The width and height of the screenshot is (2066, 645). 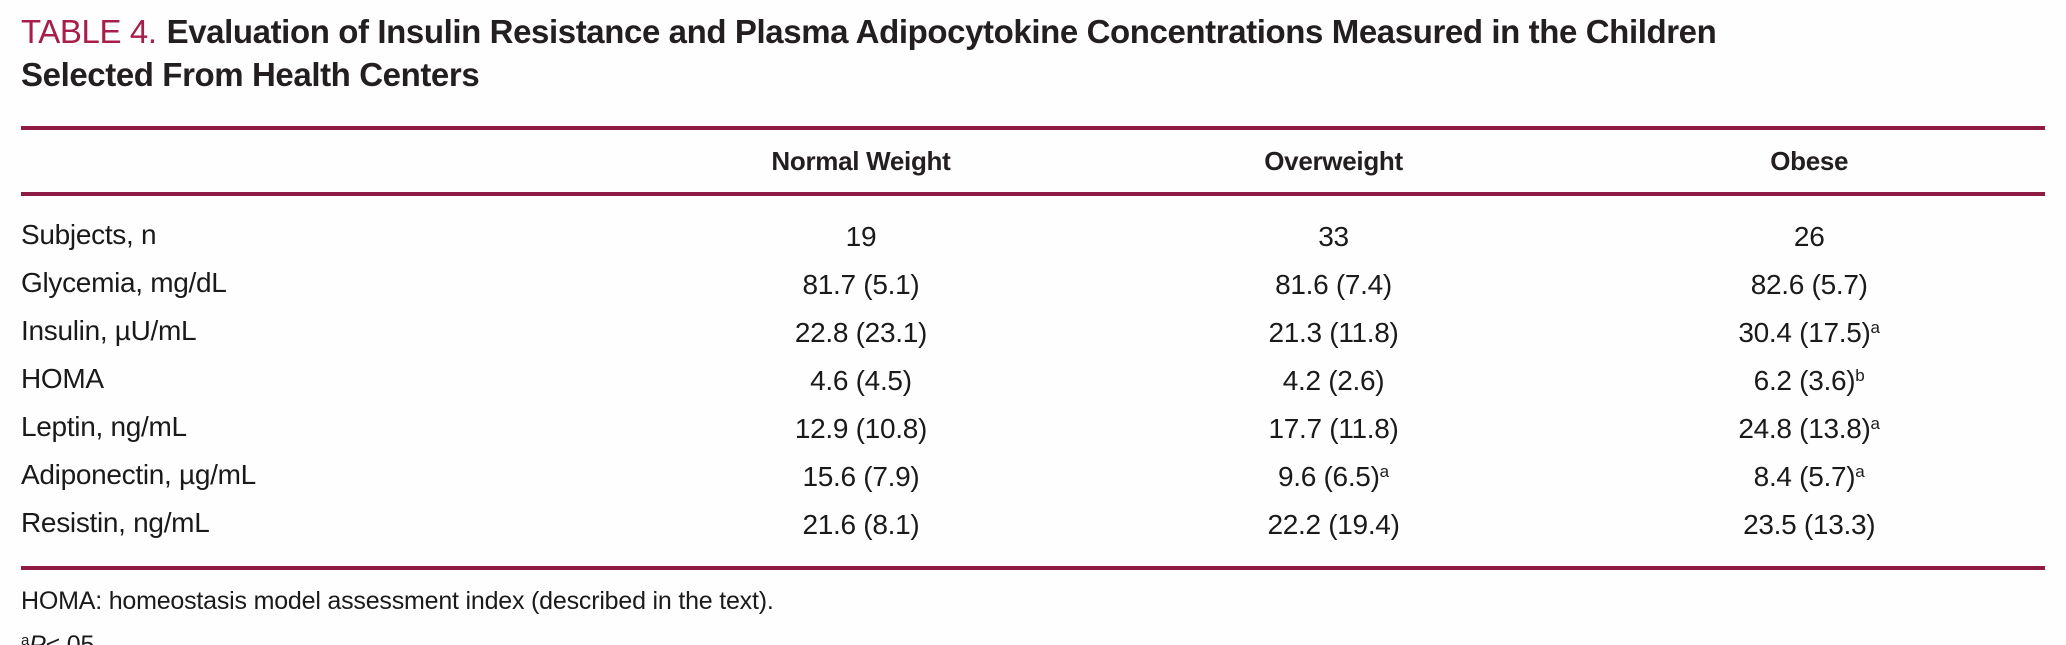 I want to click on value-cell: 26, so click(x=1809, y=226).